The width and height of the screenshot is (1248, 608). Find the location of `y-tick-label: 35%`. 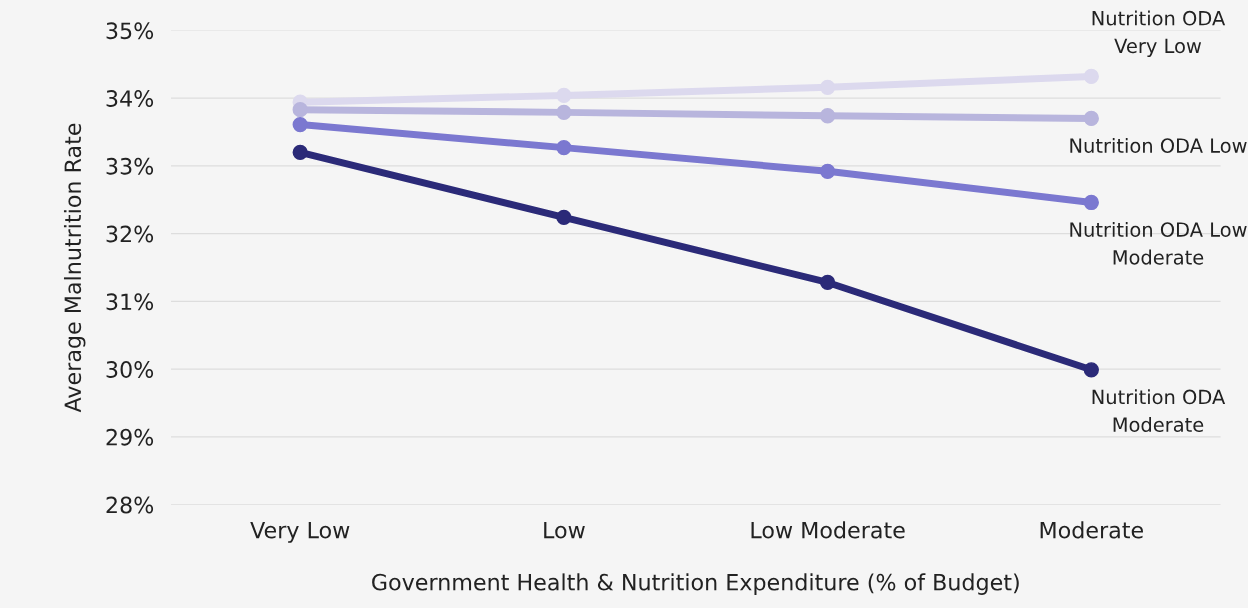

y-tick-label: 35% is located at coordinates (130, 31).